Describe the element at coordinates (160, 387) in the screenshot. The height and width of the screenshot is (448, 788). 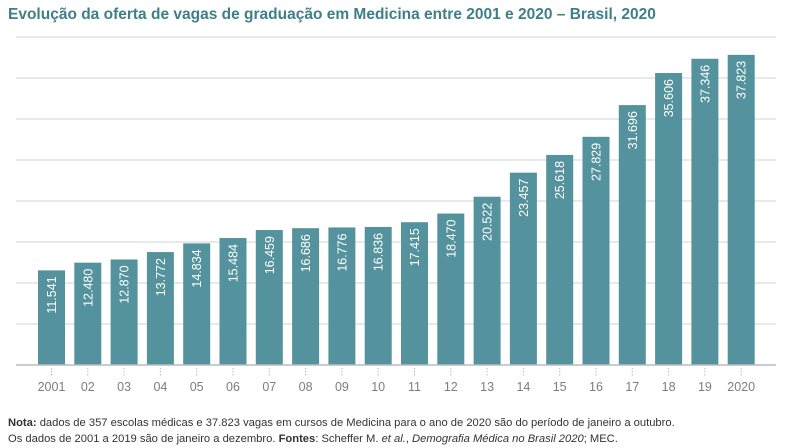
I see `x-tick-label: 04` at that location.